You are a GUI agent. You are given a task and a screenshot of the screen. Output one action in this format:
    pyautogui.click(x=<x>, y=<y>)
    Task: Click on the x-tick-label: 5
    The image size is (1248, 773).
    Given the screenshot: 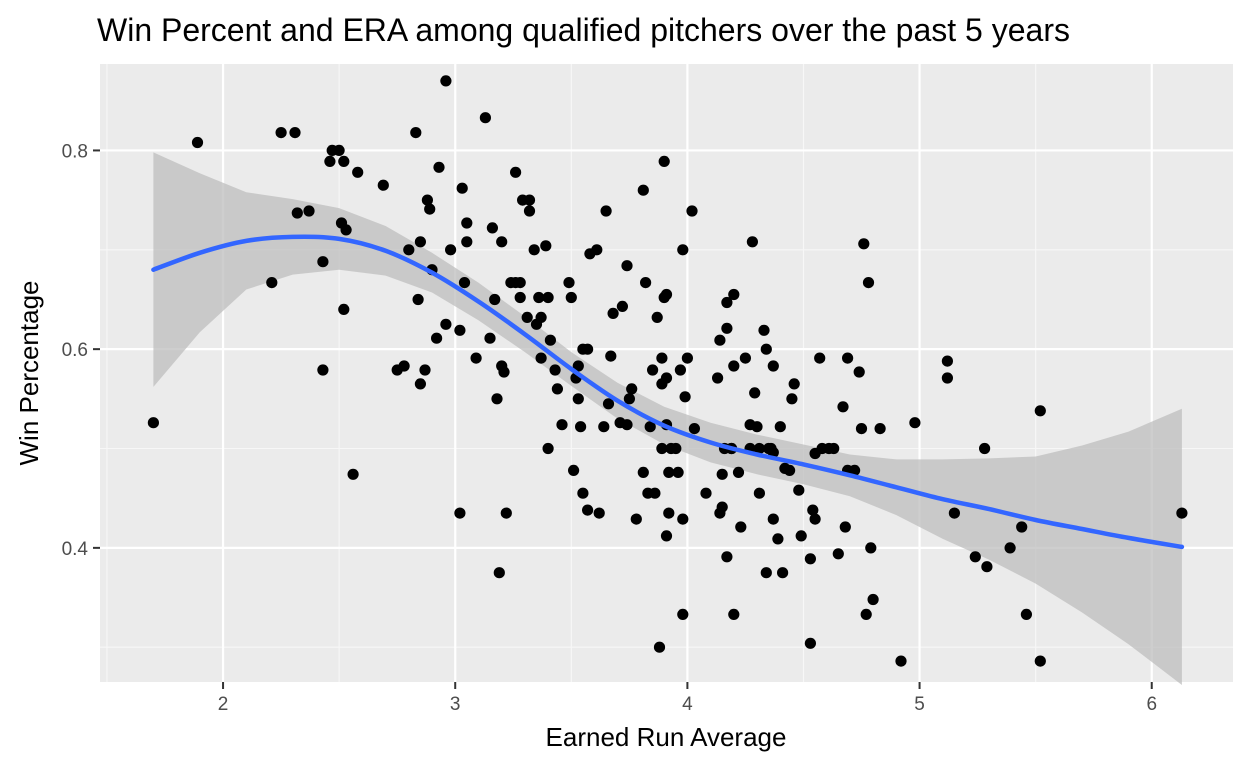 What is the action you would take?
    pyautogui.click(x=919, y=704)
    